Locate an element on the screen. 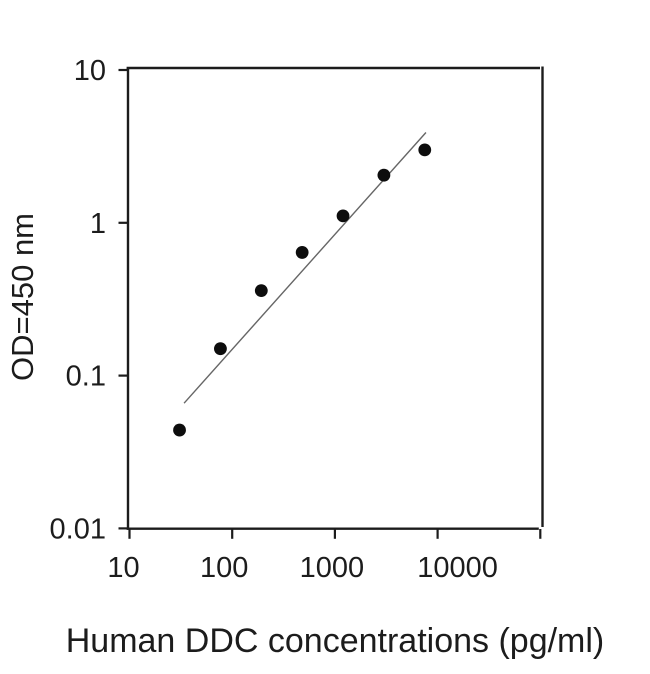  x-axis-title: Human DDC concentrations (pg/ml) is located at coordinates (335, 641).